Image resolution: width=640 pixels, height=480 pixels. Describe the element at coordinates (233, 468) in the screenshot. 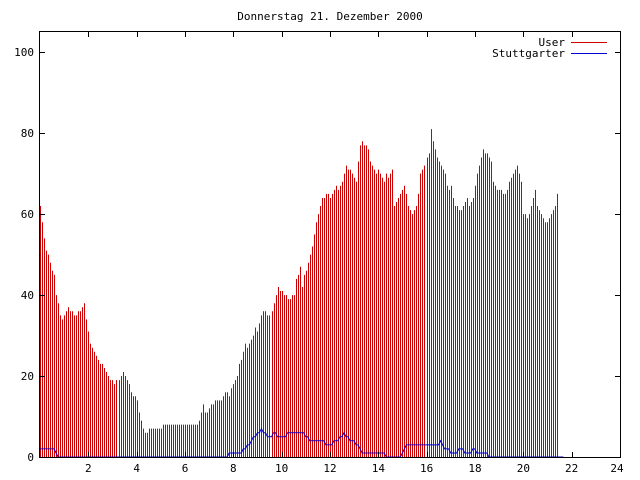

I see `x-tick-label: 8` at that location.